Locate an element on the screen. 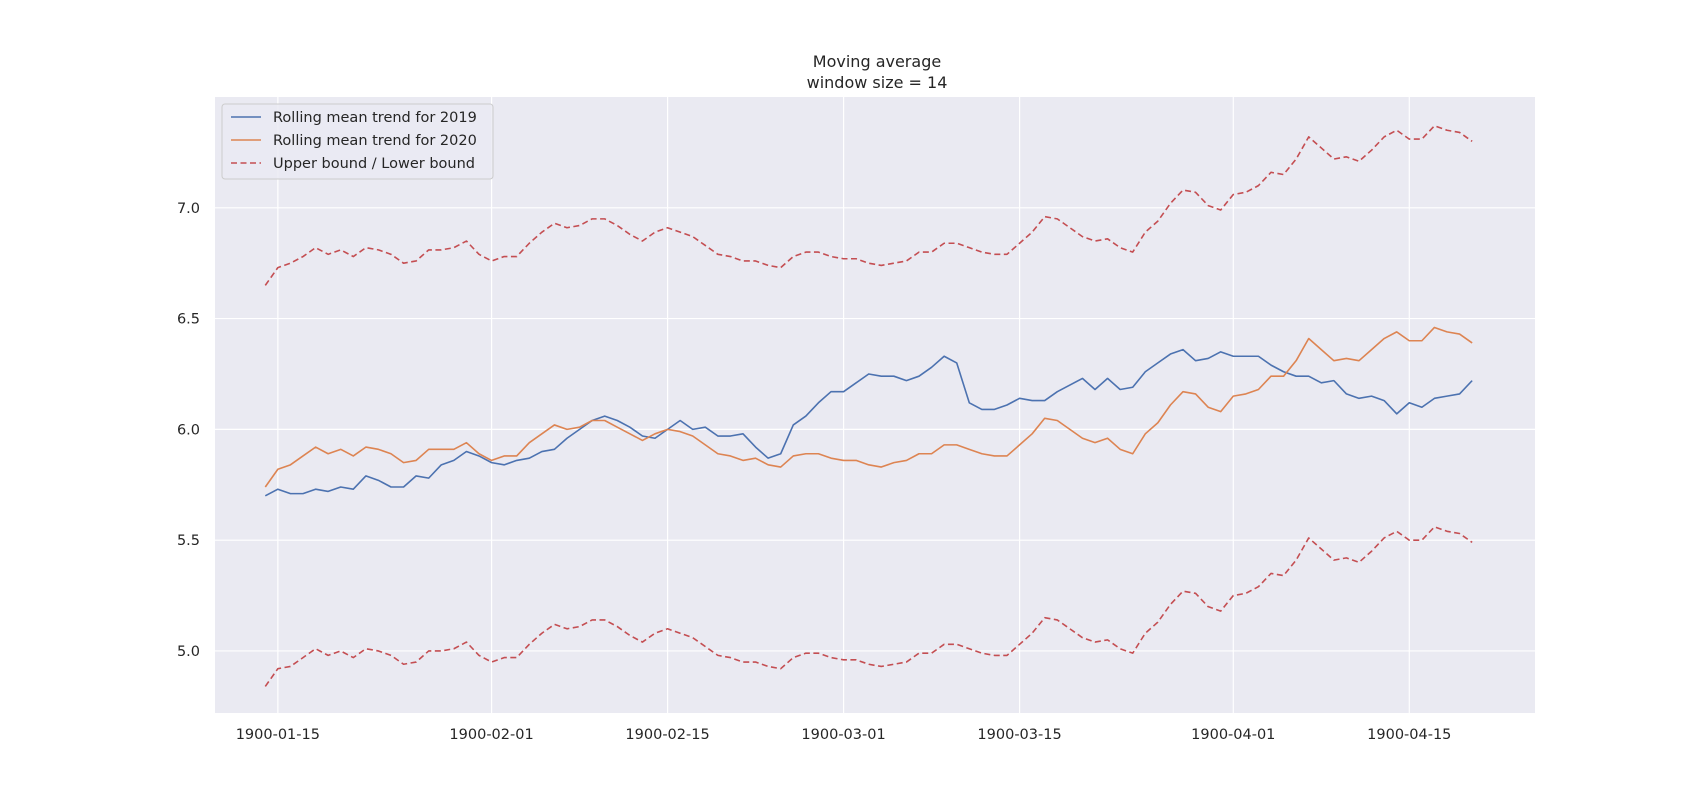  y-tick-label: 6.5 is located at coordinates (188, 320).